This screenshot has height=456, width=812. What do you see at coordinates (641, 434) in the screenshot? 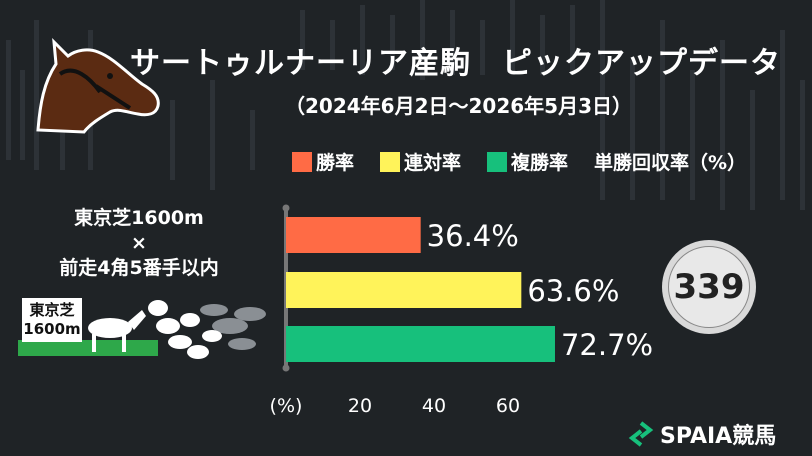
I see `spaia-logo-icon` at bounding box center [641, 434].